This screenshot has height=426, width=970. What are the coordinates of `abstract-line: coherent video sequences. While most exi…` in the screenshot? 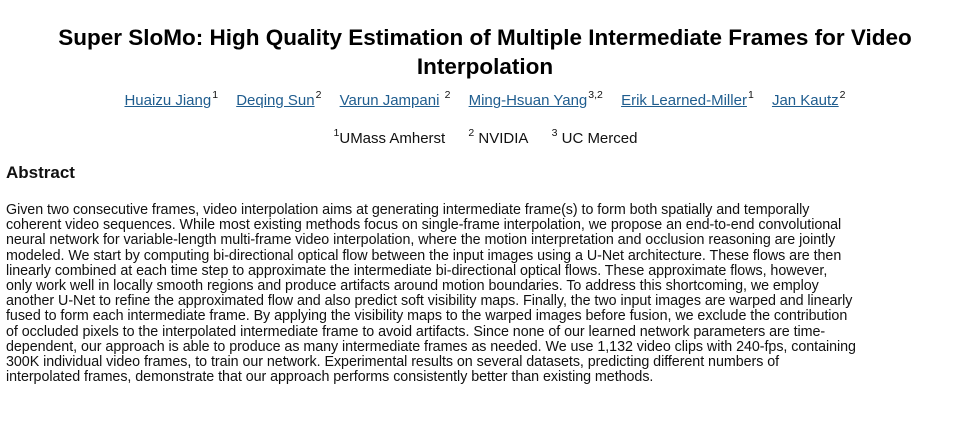 It's located at (424, 225).